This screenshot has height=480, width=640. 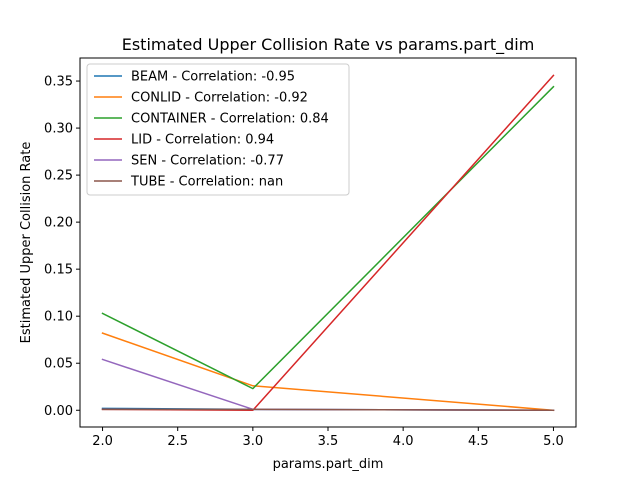 What do you see at coordinates (58, 129) in the screenshot?
I see `y-tick-label: 0.30` at bounding box center [58, 129].